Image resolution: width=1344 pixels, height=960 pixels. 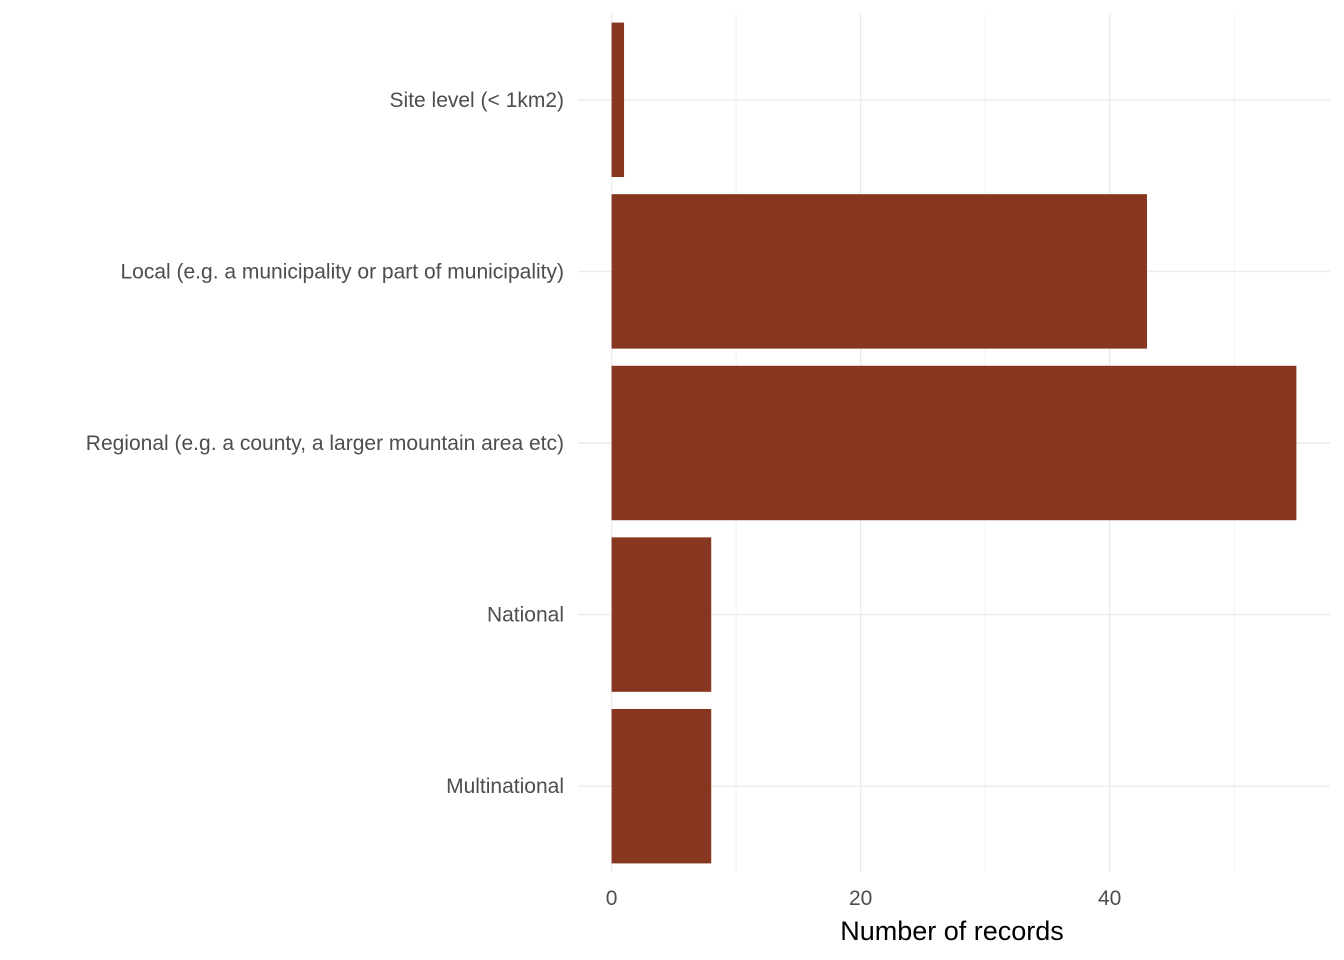 What do you see at coordinates (505, 786) in the screenshot?
I see `y-tick-label: Multinational` at bounding box center [505, 786].